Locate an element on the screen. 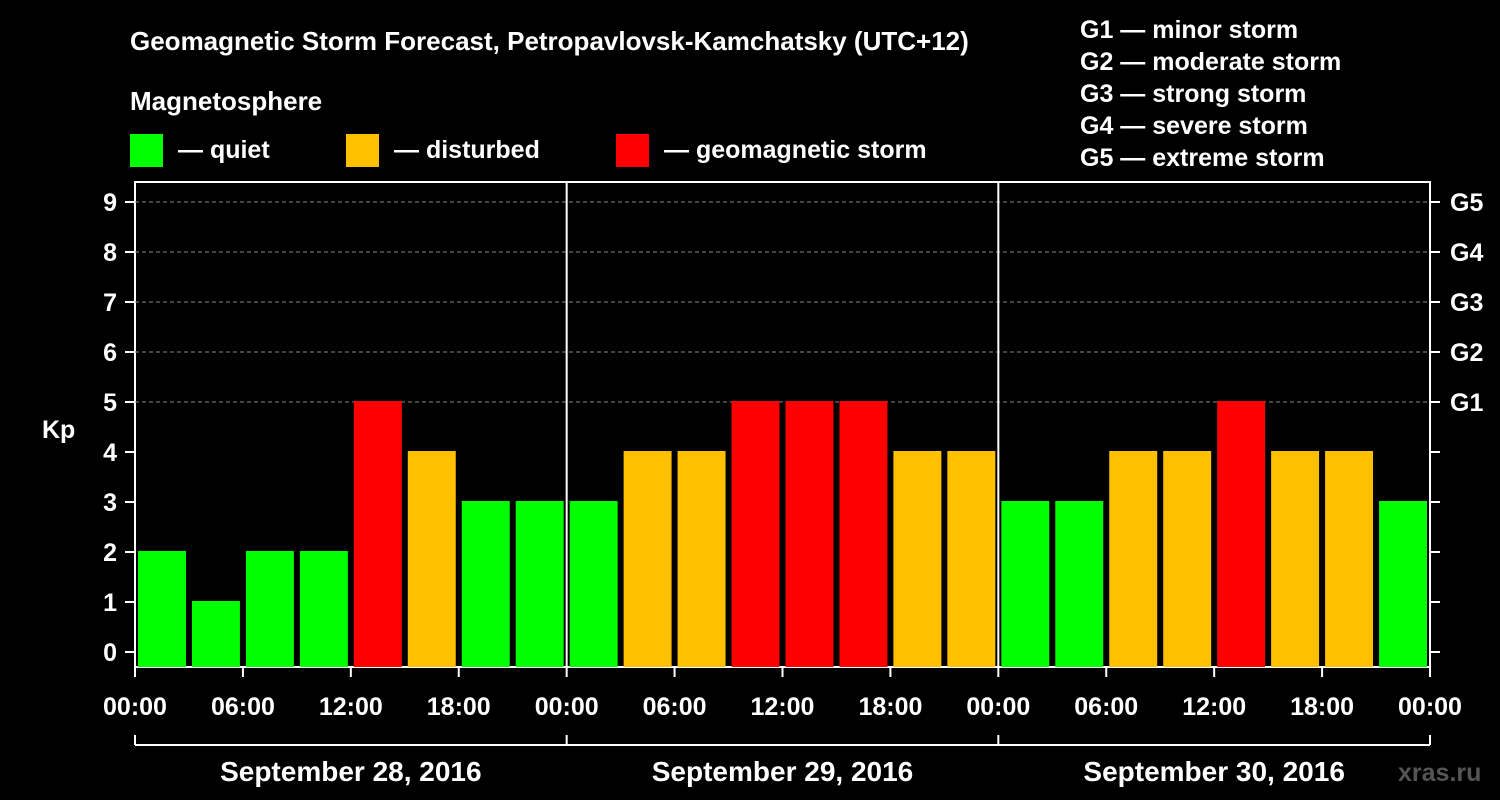 This screenshot has height=800, width=1500. right-tick-label-g2: G2 is located at coordinates (1466, 353).